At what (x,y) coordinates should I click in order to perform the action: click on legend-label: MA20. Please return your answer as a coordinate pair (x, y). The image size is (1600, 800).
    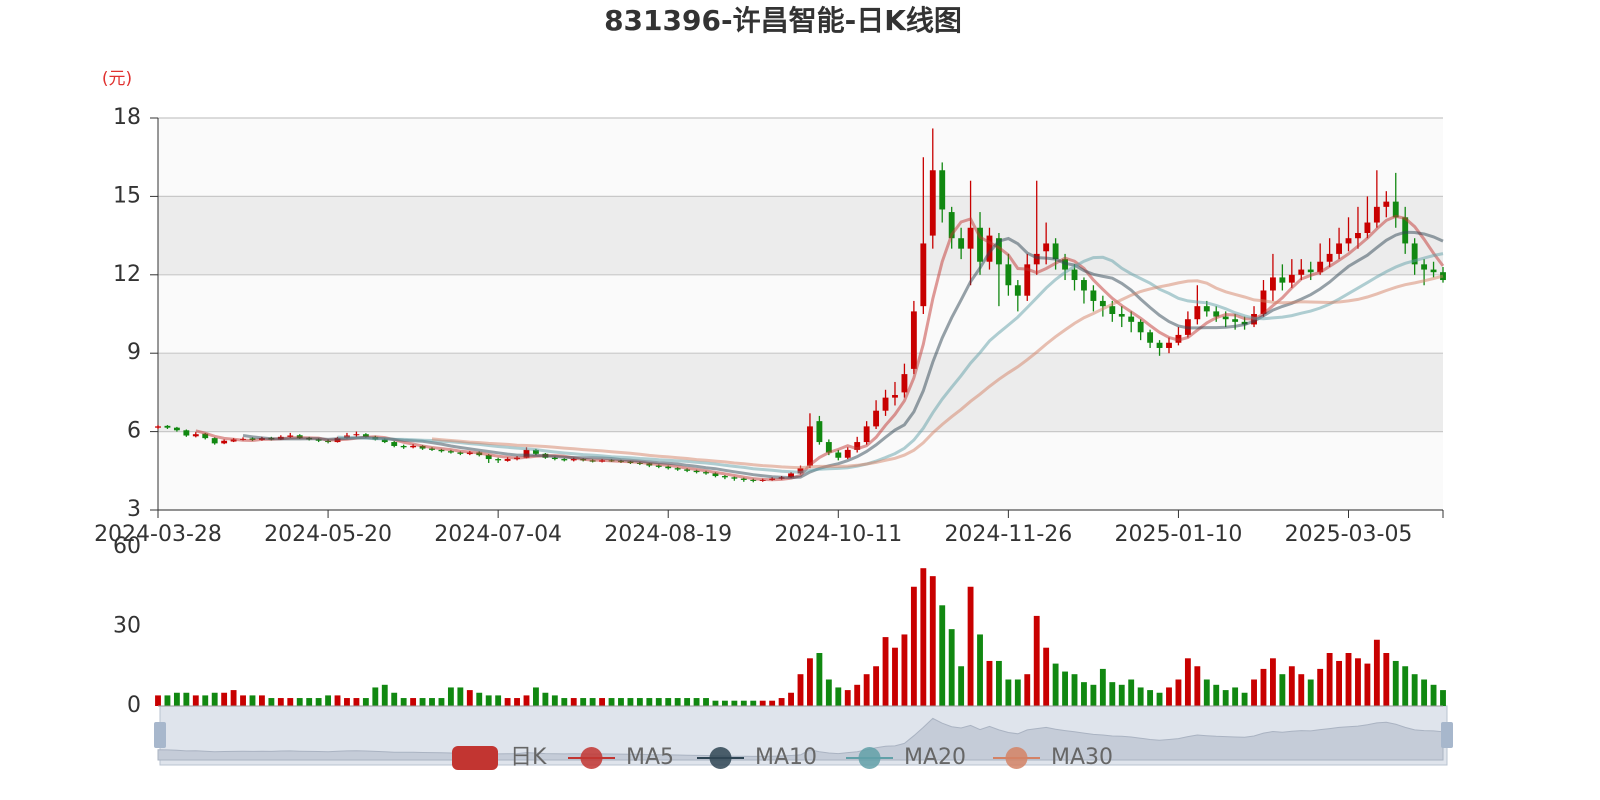
    Looking at the image, I should click on (935, 757).